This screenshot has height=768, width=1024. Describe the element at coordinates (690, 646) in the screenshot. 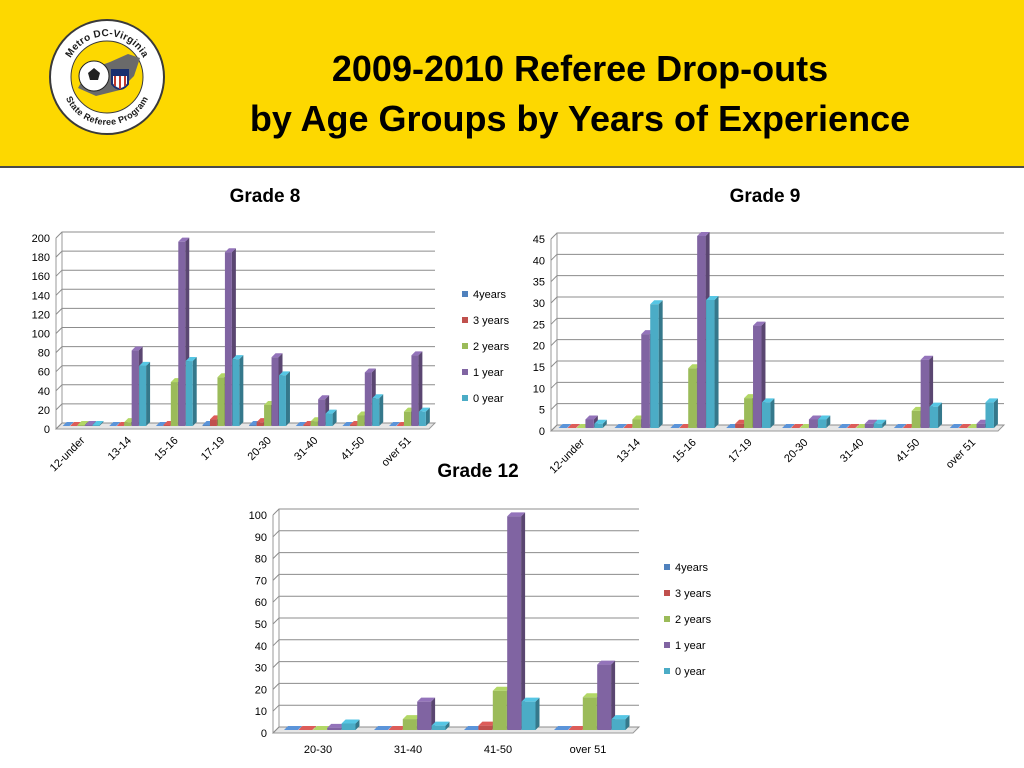

I see `grade-12-legend-label-1-year: 1 year` at that location.